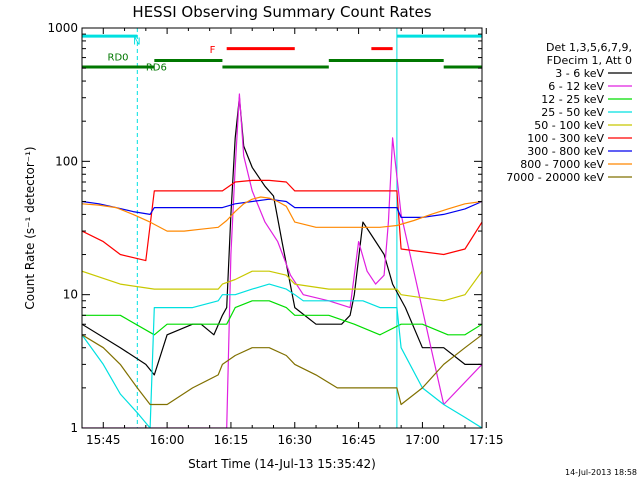 The width and height of the screenshot is (640, 480). I want to click on legend-label-8: 800 - 7000 keV, so click(562, 164).